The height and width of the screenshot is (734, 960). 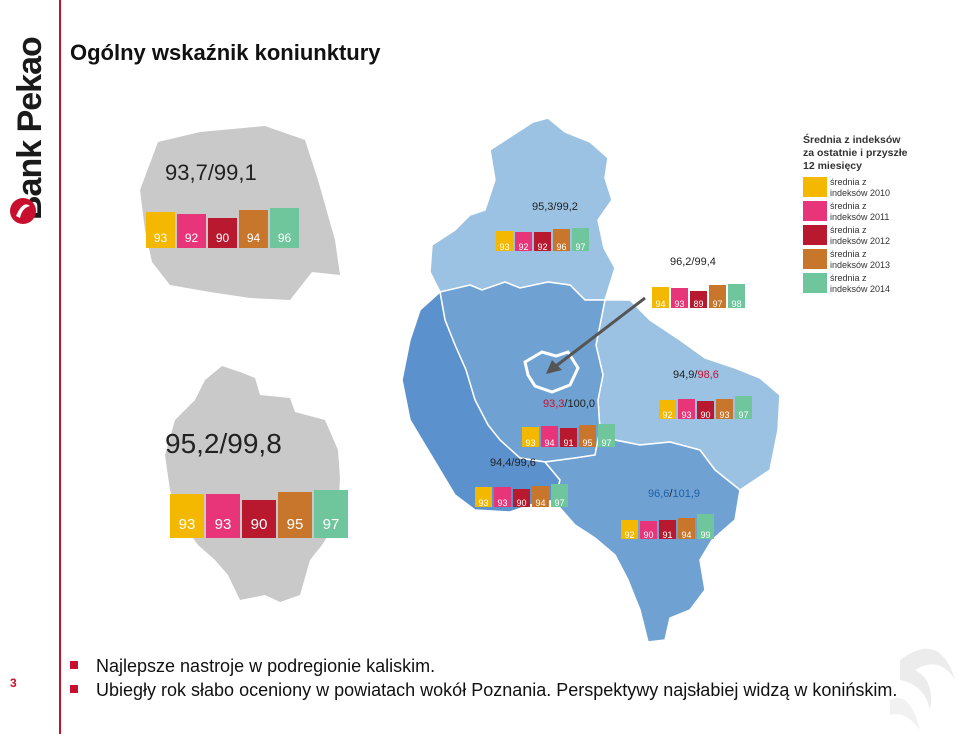 What do you see at coordinates (600, 332) in the screenshot?
I see `poznan-arrow-line` at bounding box center [600, 332].